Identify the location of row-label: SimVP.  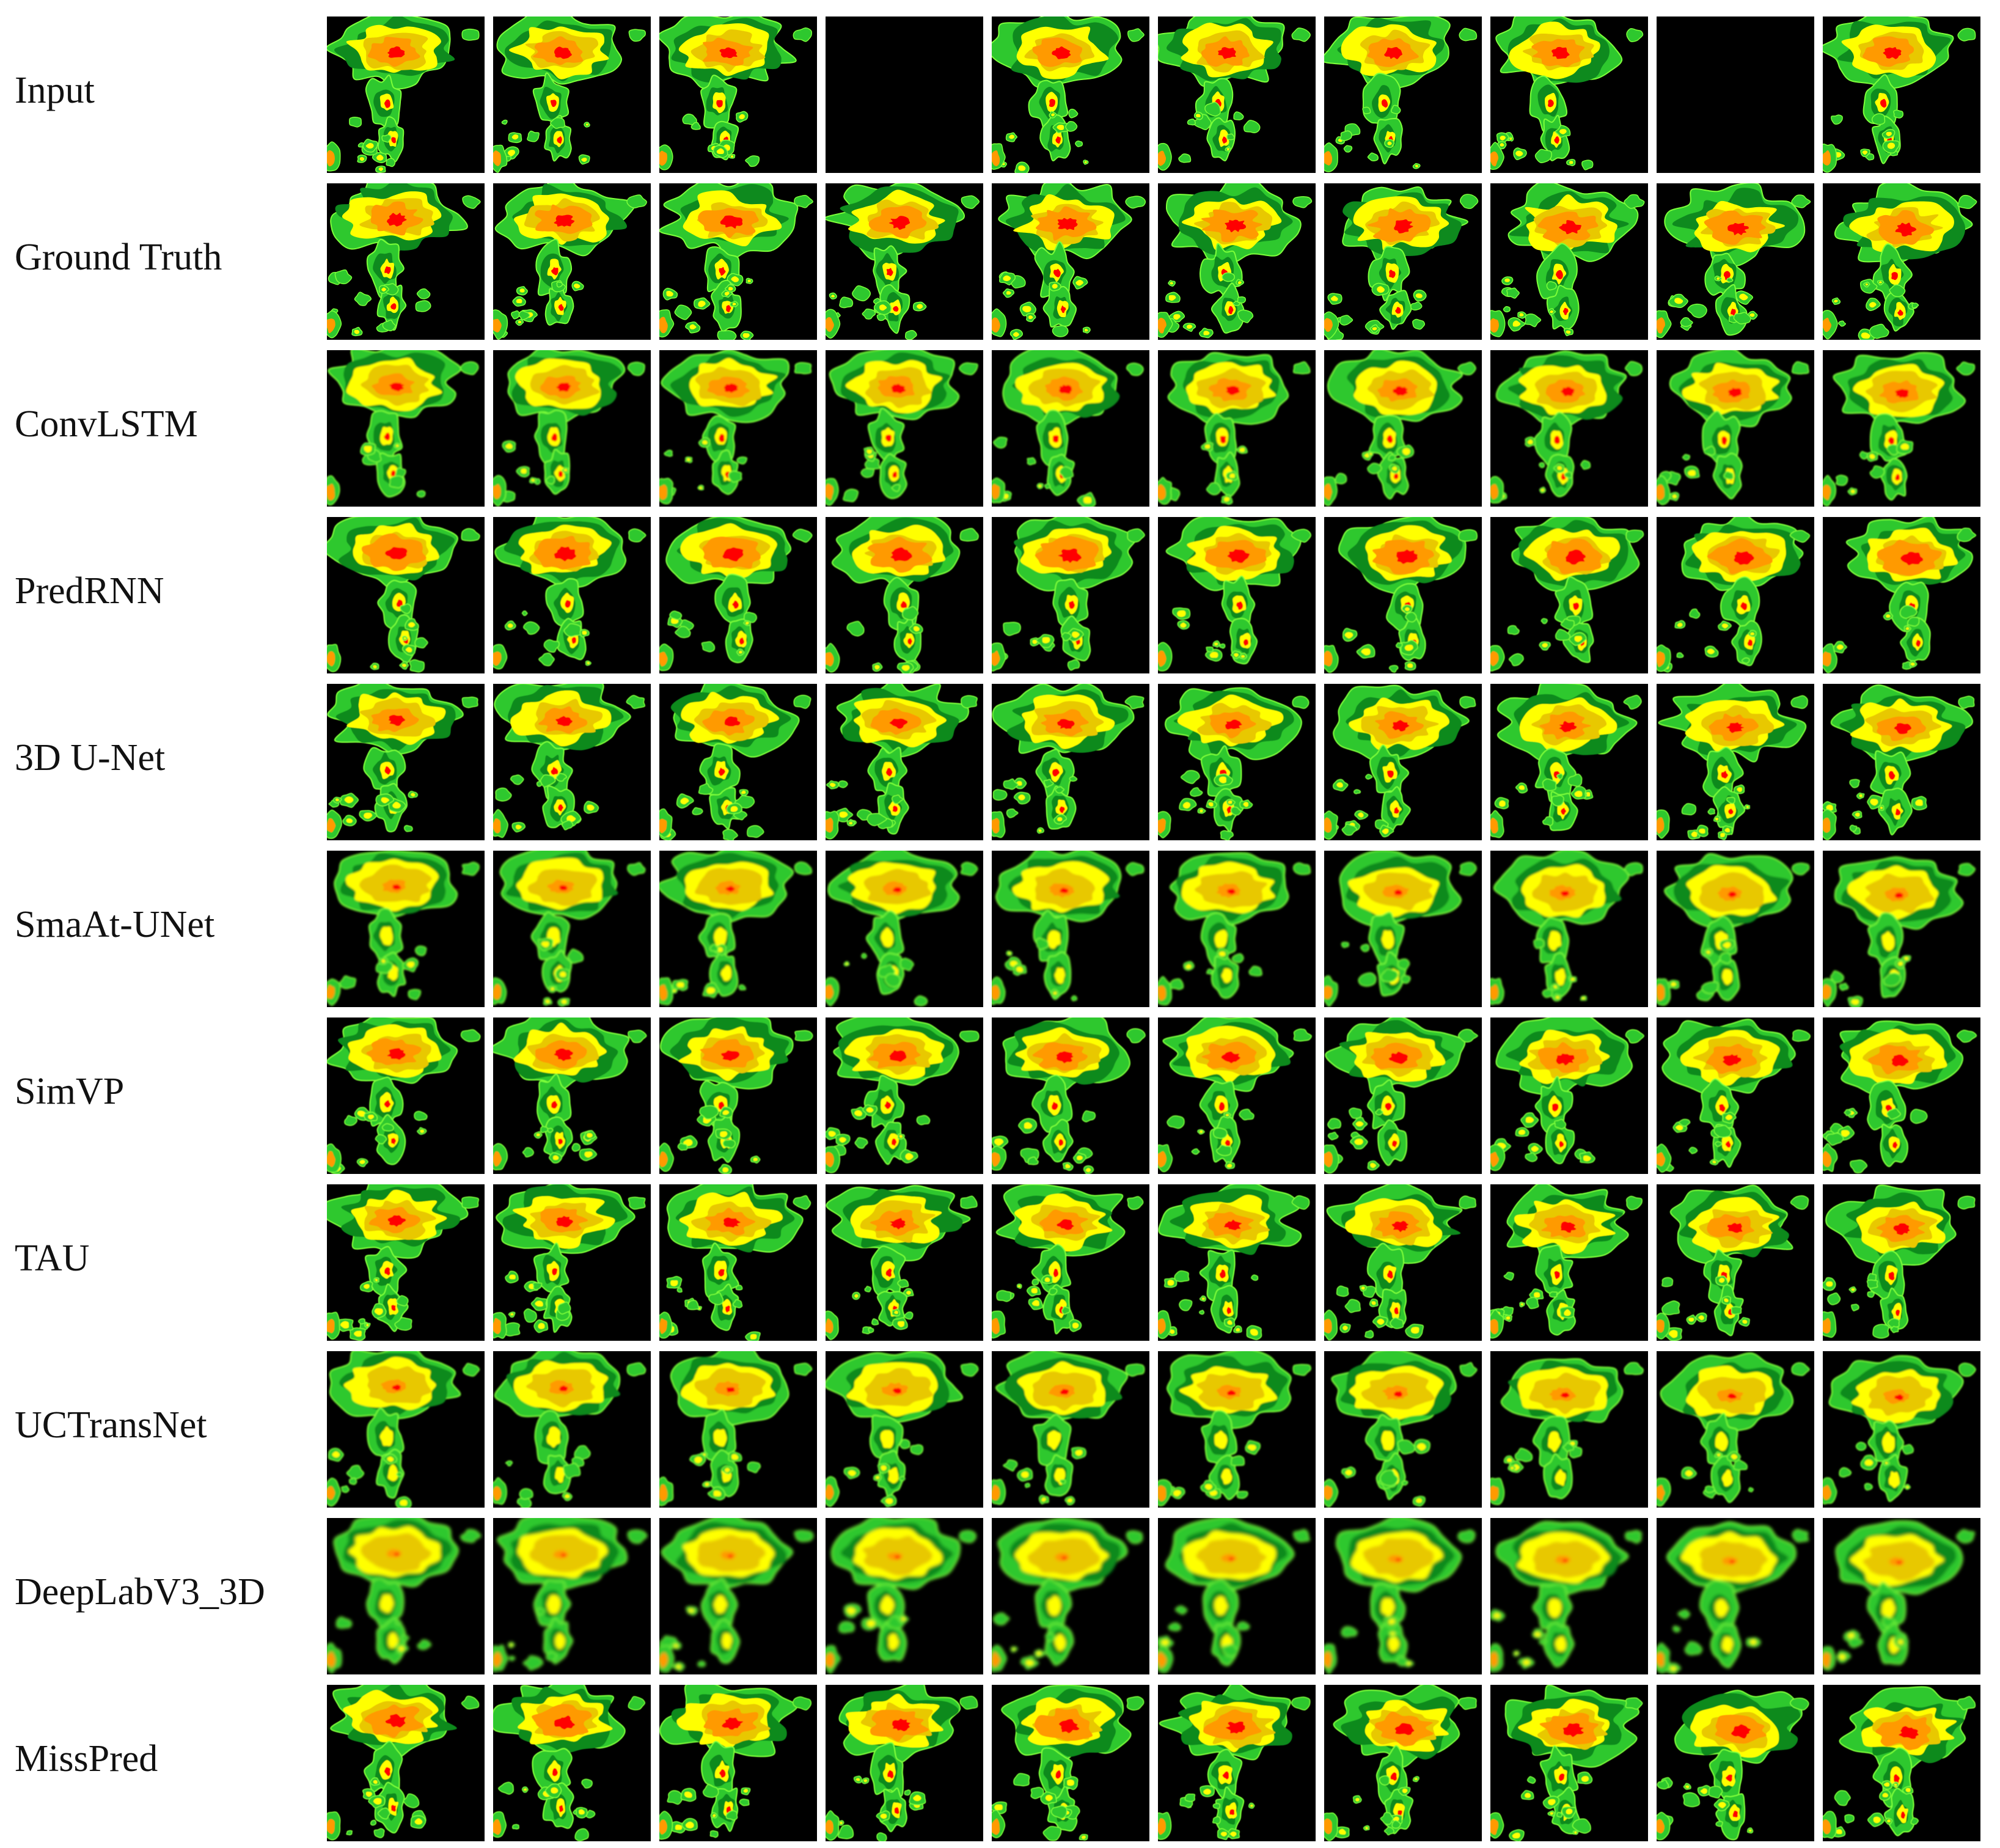
(70, 1092).